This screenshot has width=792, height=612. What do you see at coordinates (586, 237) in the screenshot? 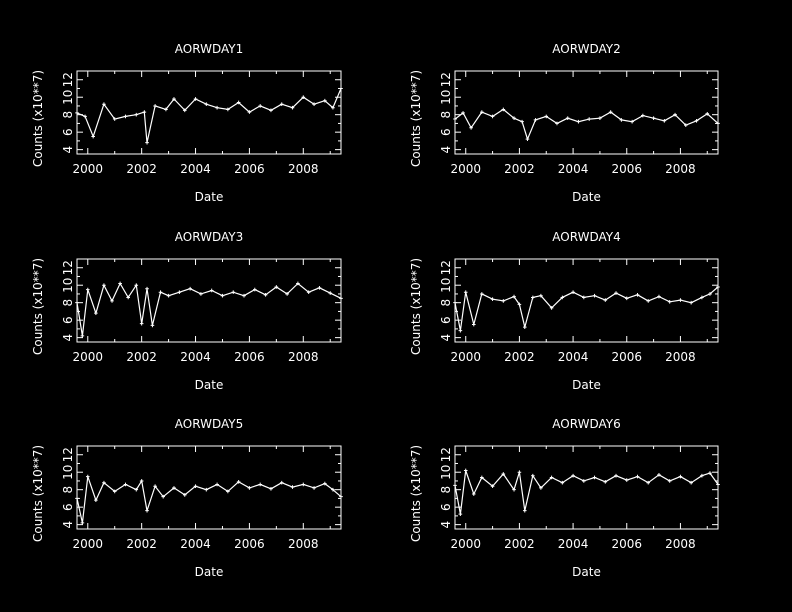
I see `chart-title: AORWDAY4` at bounding box center [586, 237].